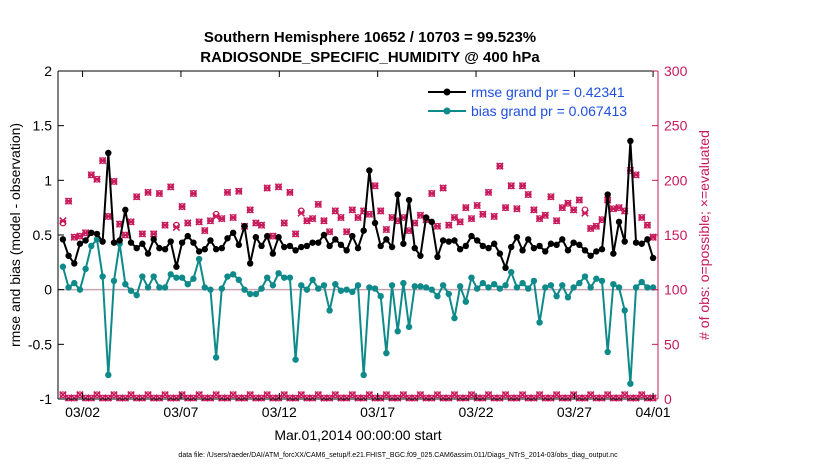 The height and width of the screenshot is (470, 830). I want to click on y-right-tick-label: 300, so click(676, 71).